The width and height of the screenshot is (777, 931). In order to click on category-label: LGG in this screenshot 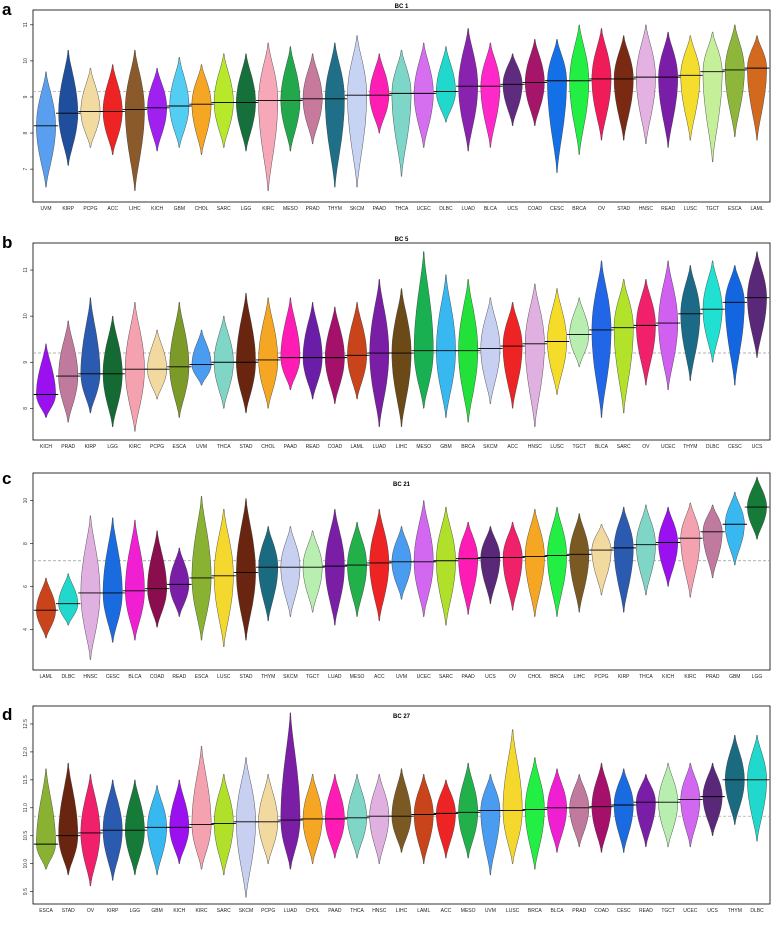, I will do `click(112, 447)`.